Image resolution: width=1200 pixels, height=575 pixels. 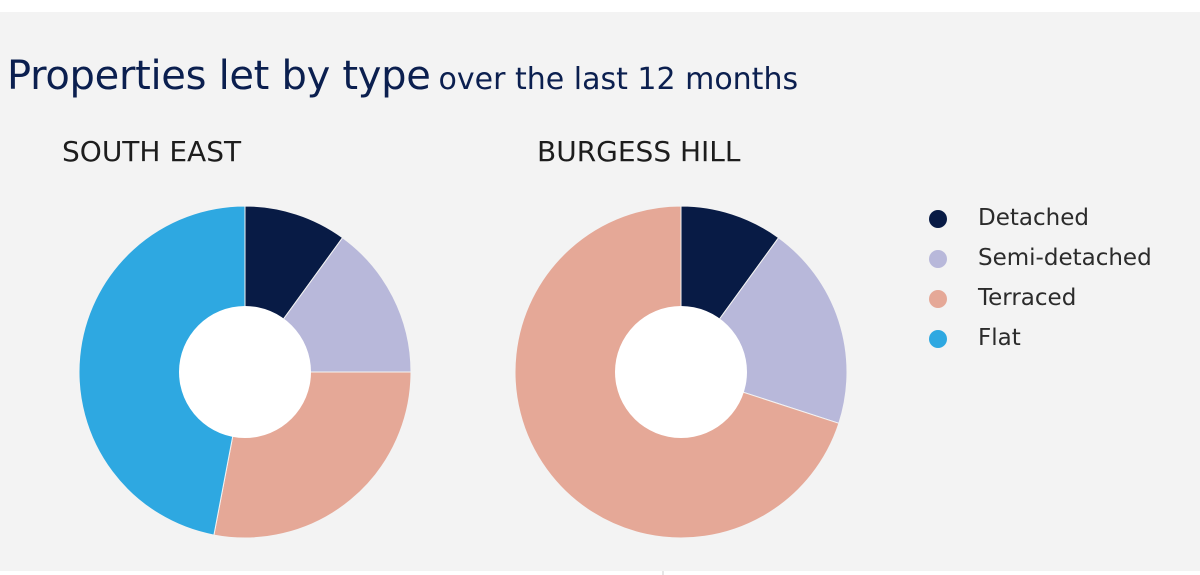 I want to click on legend-label-semi-detached: Semi-detached, so click(x=1065, y=258).